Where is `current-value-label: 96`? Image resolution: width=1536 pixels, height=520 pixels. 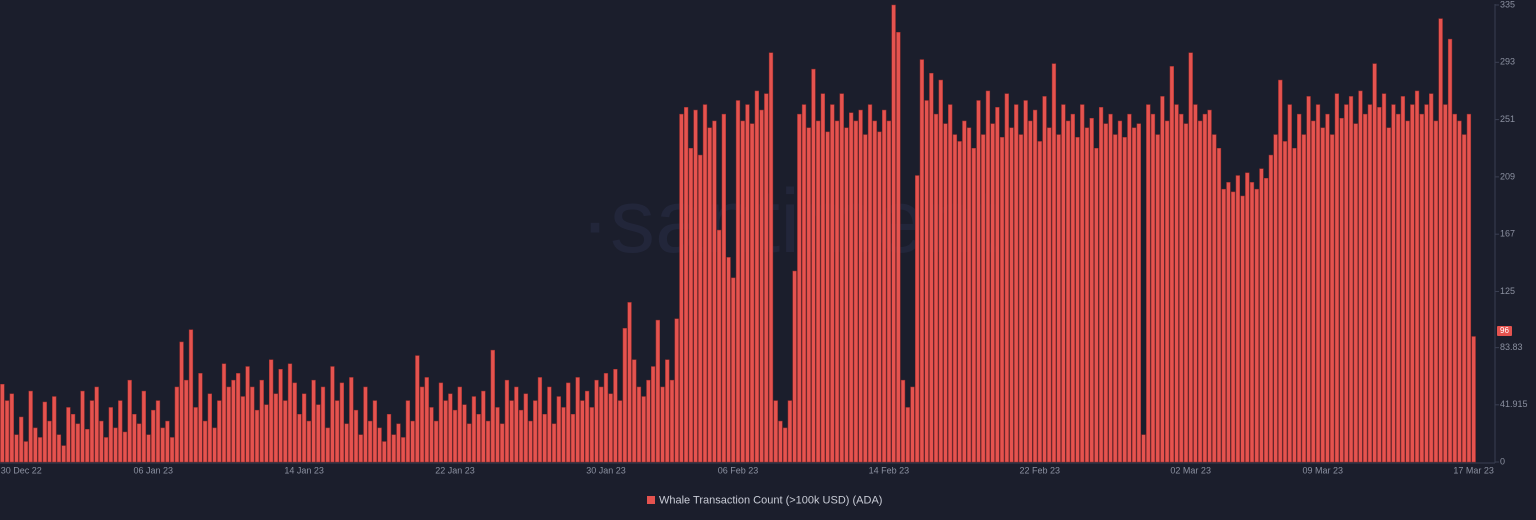
current-value-label: 96 is located at coordinates (1504, 330).